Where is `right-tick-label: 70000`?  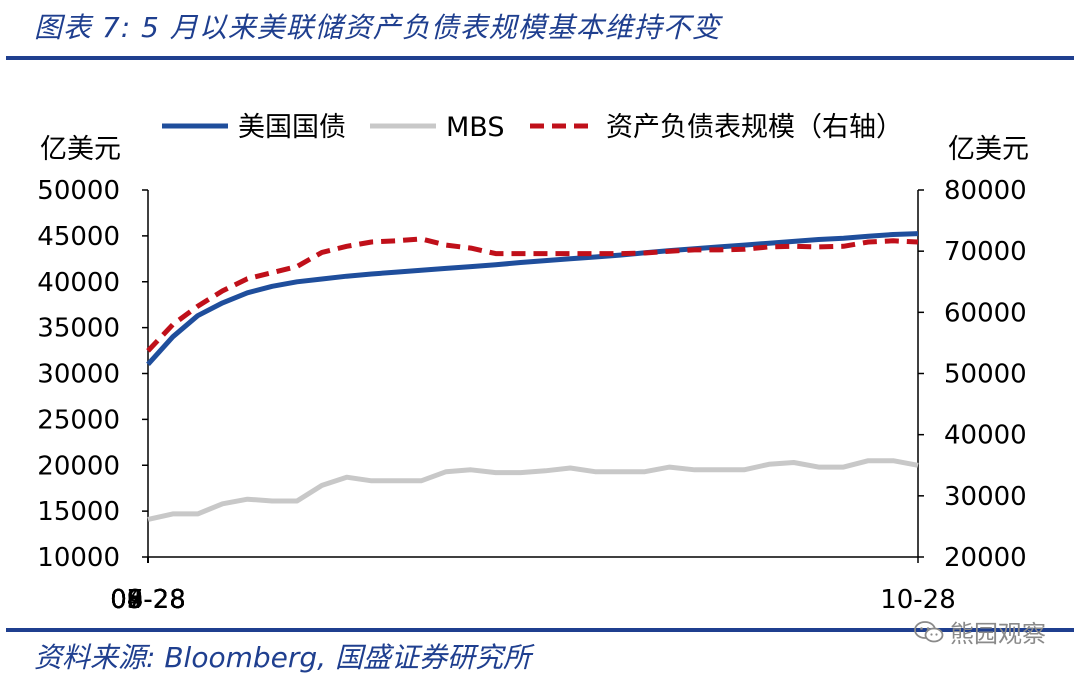
right-tick-label: 70000 is located at coordinates (985, 252).